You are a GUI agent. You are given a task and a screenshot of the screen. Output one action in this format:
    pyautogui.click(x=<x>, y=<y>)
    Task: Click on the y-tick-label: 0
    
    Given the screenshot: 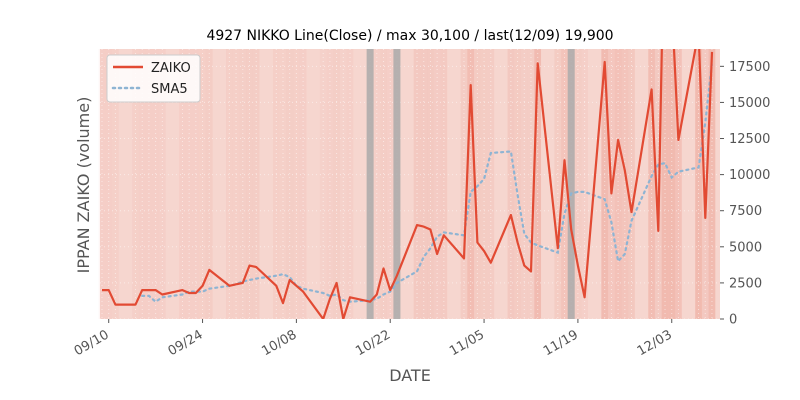 What is the action you would take?
    pyautogui.click(x=733, y=320)
    